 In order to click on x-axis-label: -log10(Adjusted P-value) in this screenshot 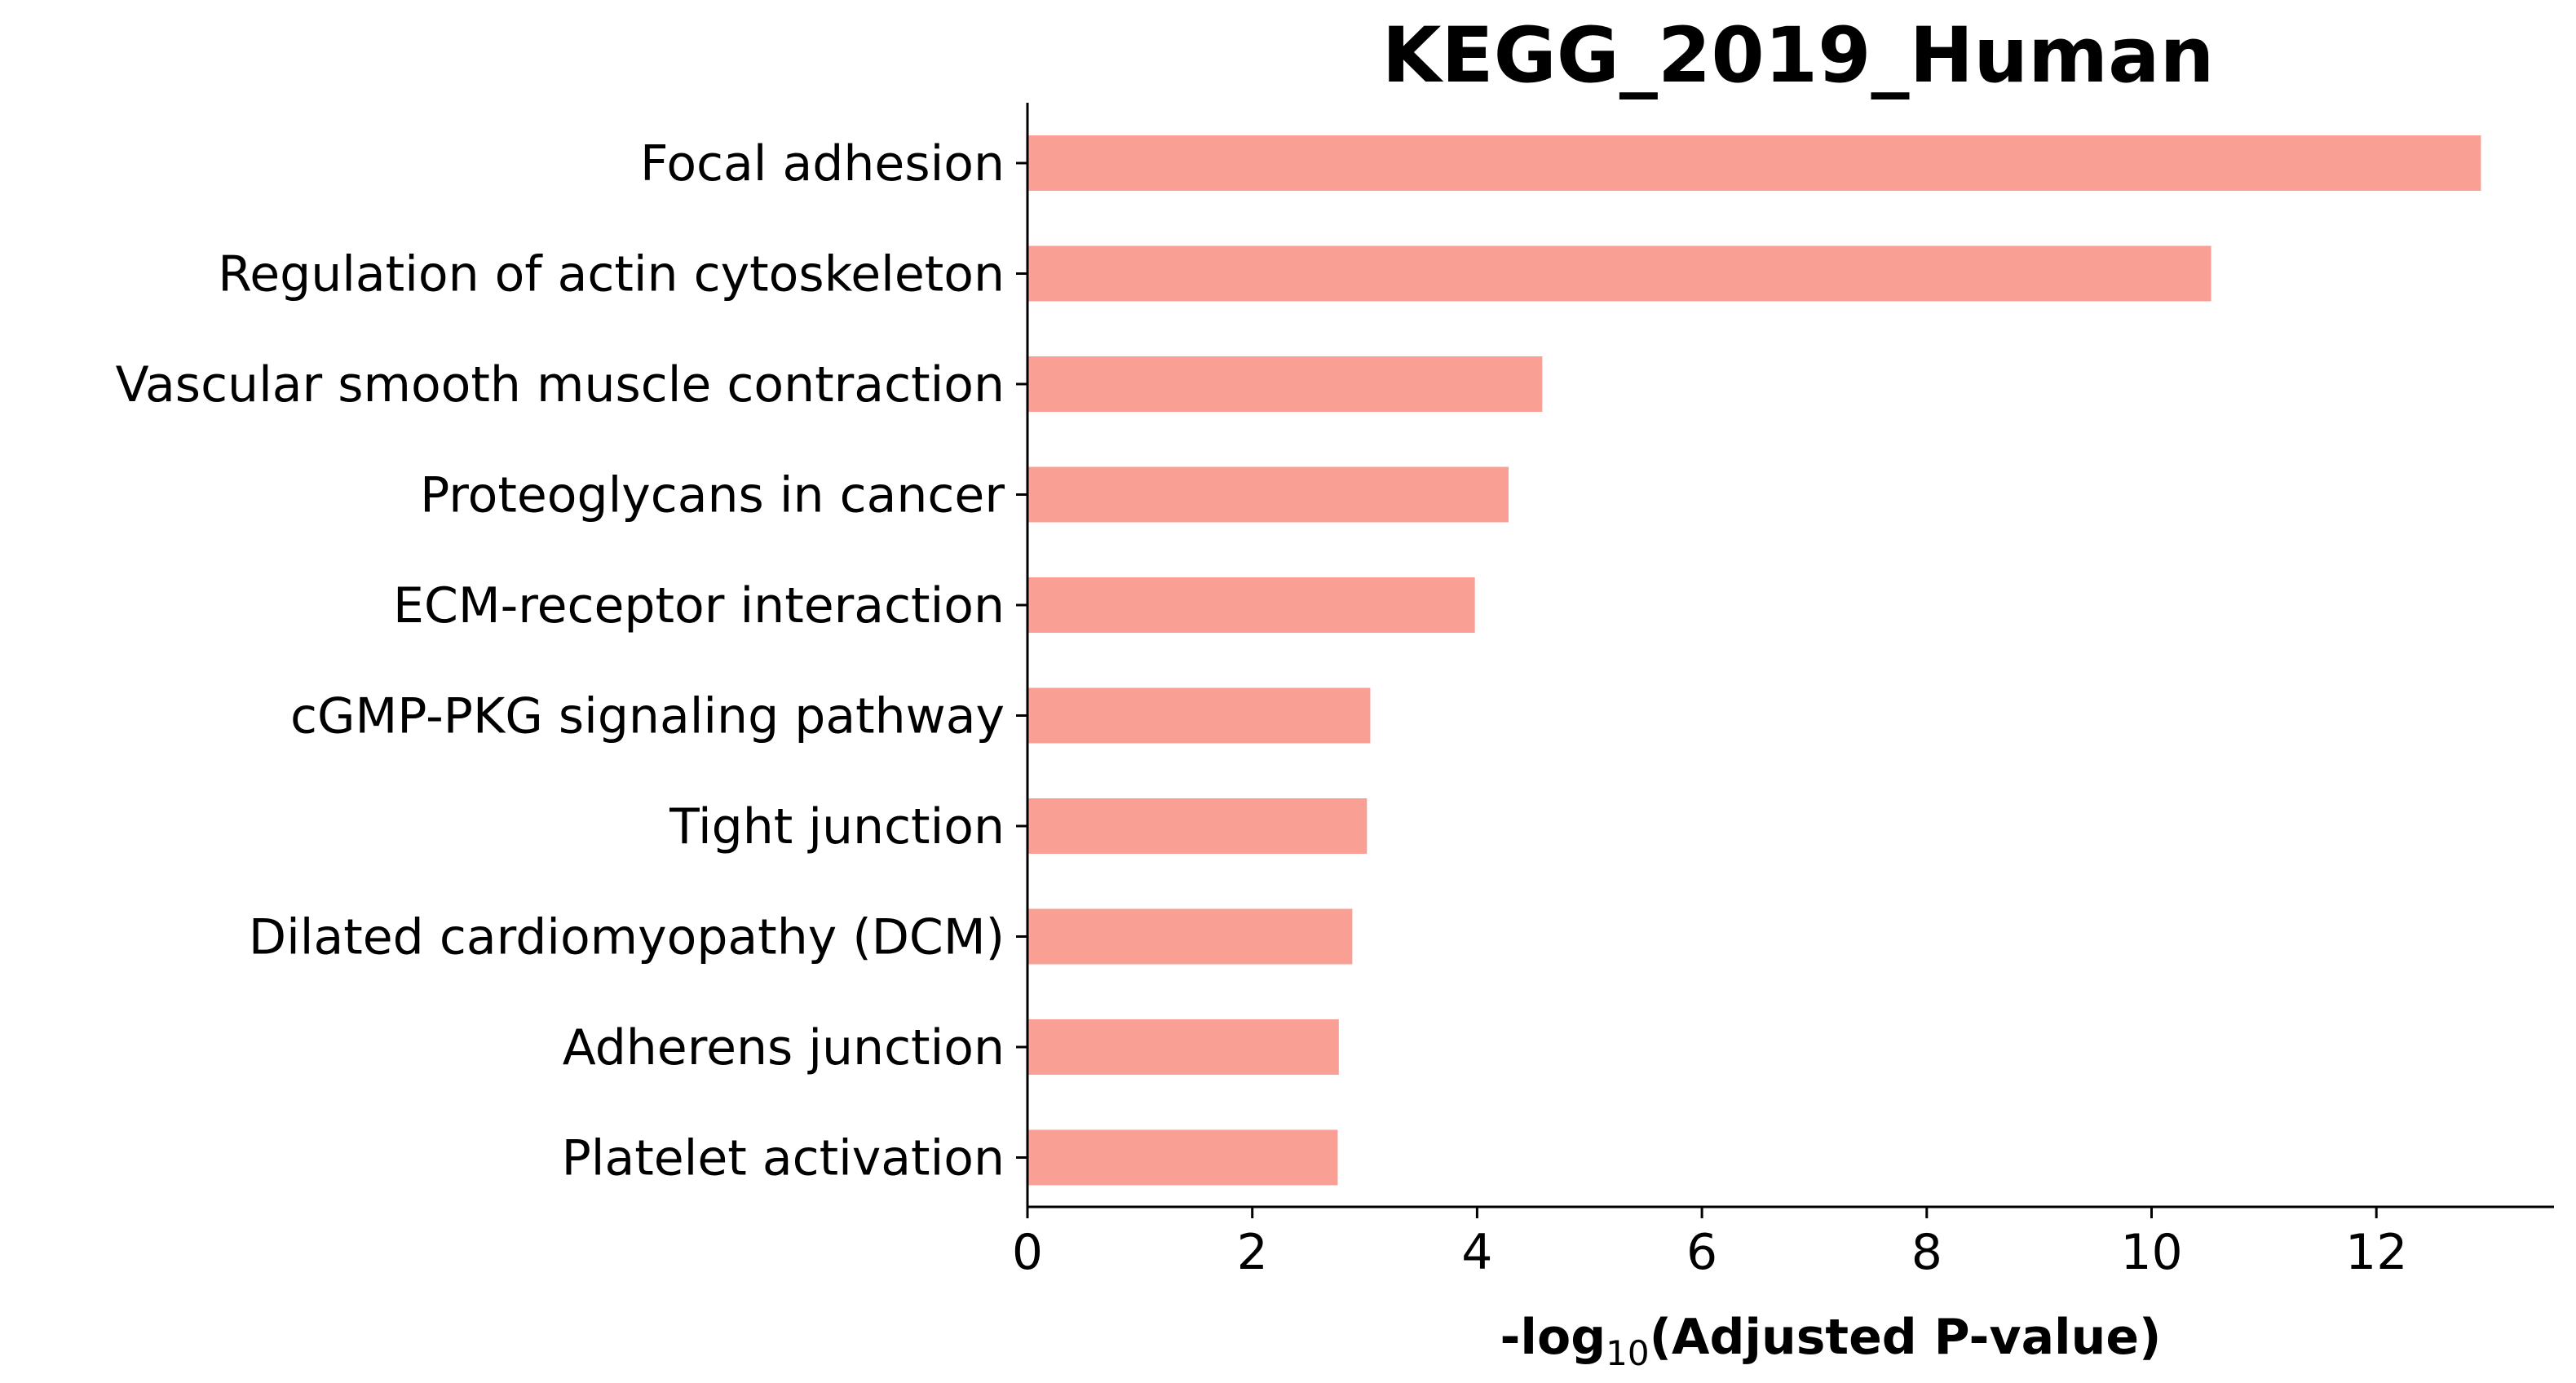, I will do `click(1831, 1341)`.